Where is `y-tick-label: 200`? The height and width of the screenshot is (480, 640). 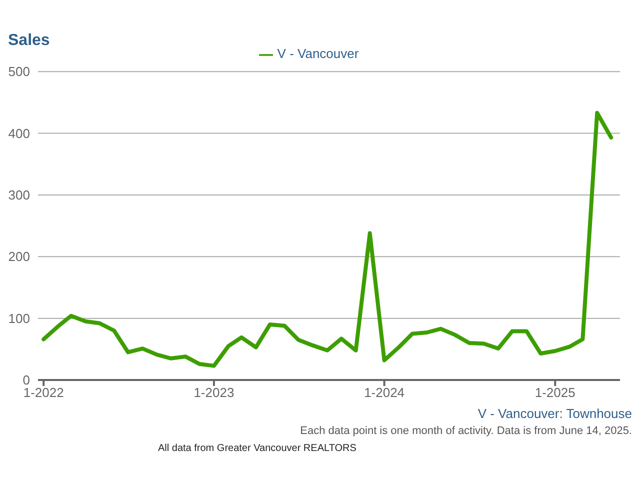
y-tick-label: 200 is located at coordinates (19, 256).